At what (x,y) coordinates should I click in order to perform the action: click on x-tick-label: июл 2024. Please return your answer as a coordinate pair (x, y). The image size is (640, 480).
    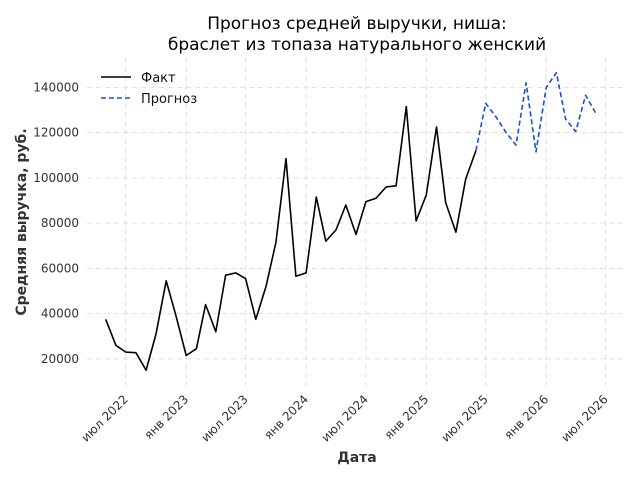
    Looking at the image, I should click on (345, 418).